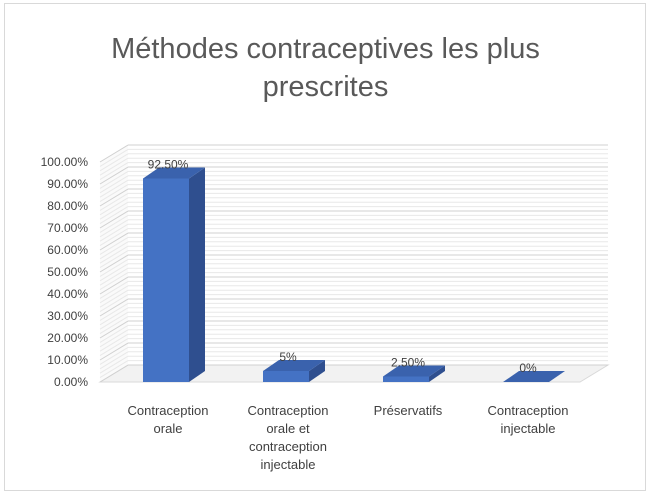  What do you see at coordinates (71, 382) in the screenshot?
I see `y-tick-label: 0.00%` at bounding box center [71, 382].